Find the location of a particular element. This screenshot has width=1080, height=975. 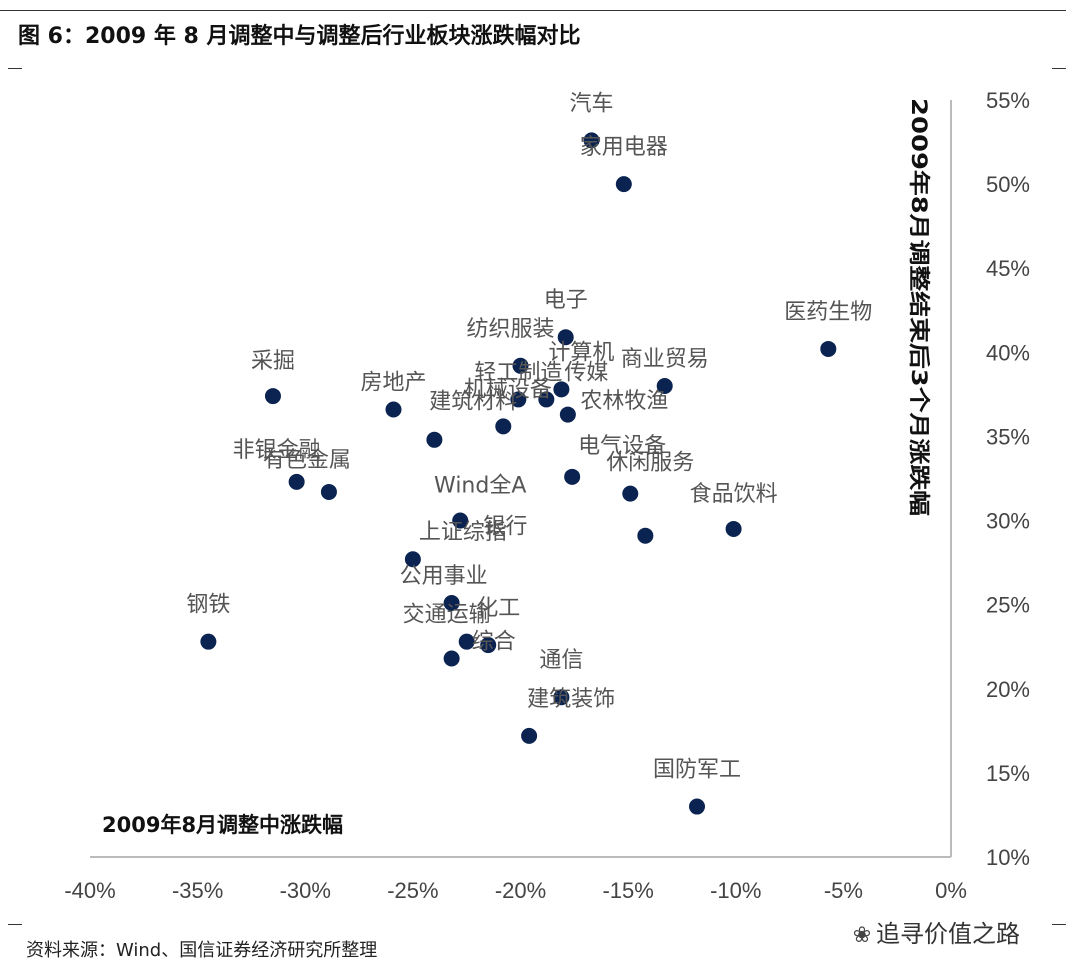

y-axis-label: 2009年8月调整结束后3个月涨跌幅 is located at coordinates (919, 307).